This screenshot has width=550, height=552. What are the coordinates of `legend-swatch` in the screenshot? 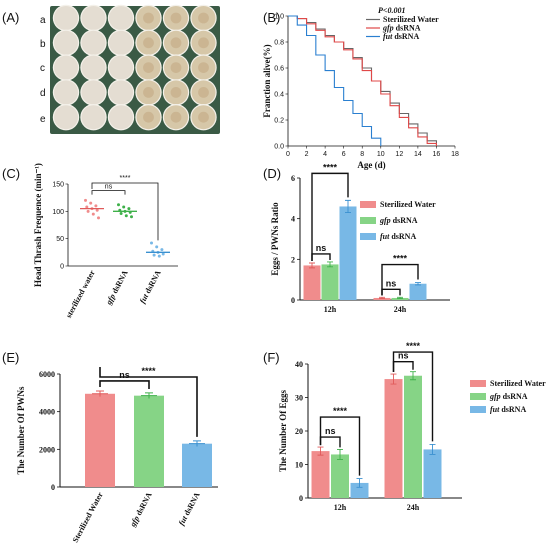 It's located at (368, 204).